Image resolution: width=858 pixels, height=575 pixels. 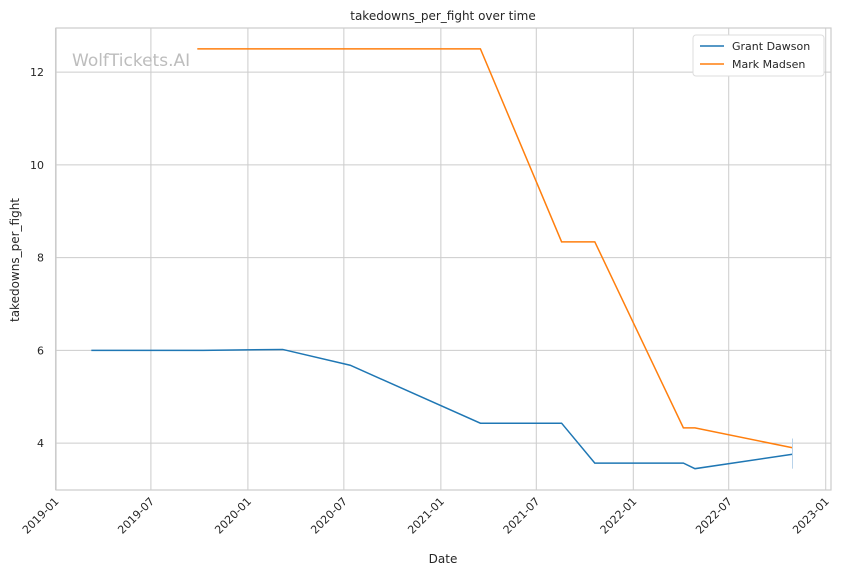 I want to click on x-tick-label: 2023-01, so click(x=811, y=516).